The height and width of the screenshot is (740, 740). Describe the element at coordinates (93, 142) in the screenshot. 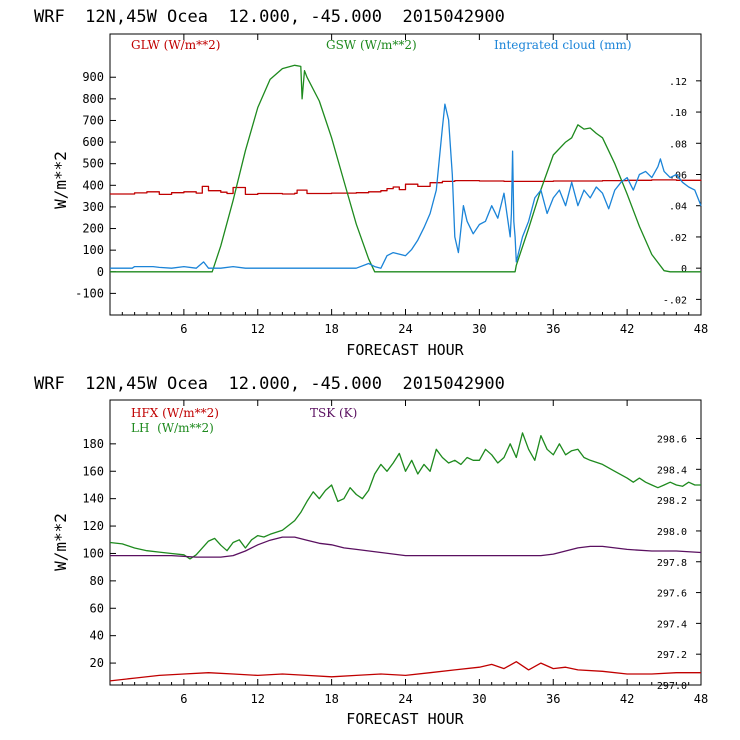

I see `y-tick-label: 600` at that location.